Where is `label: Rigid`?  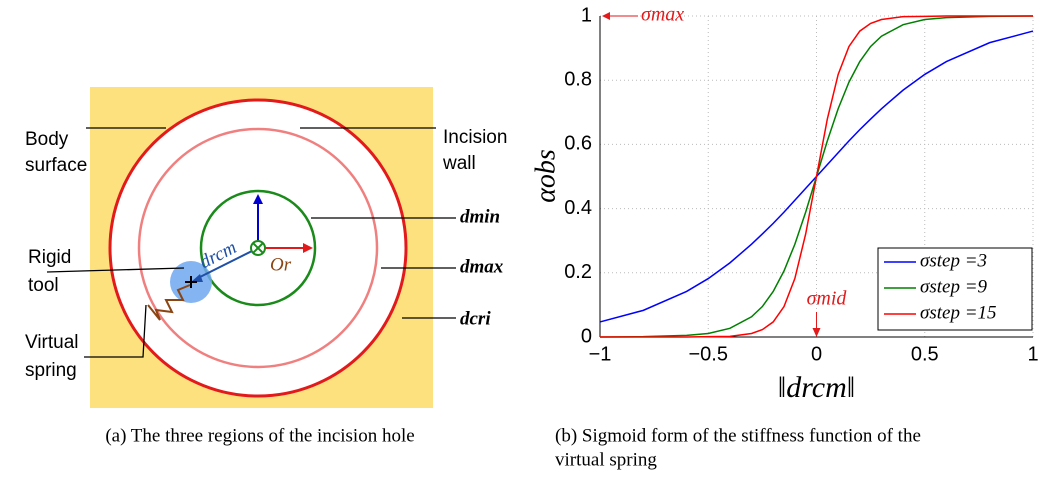 label: Rigid is located at coordinates (49, 257).